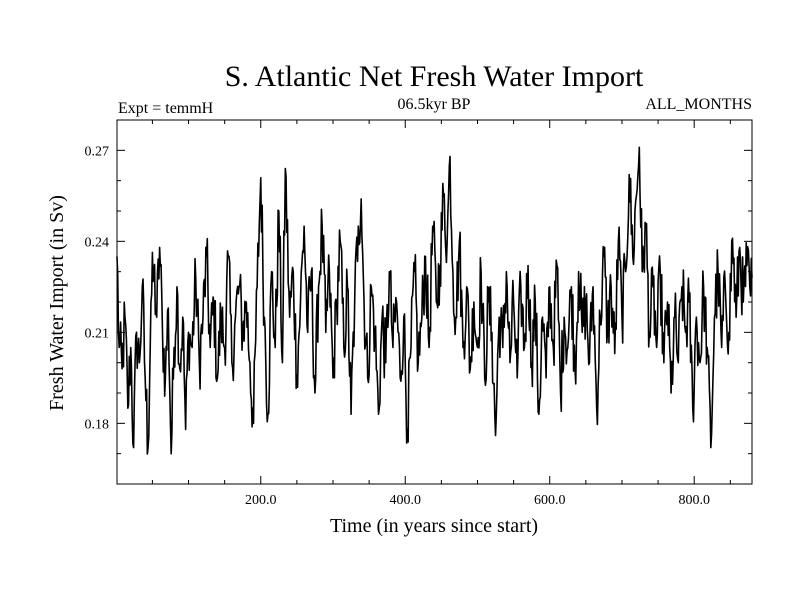  I want to click on chart-title: S. Atlantic Net Fresh Water Import, so click(434, 76).